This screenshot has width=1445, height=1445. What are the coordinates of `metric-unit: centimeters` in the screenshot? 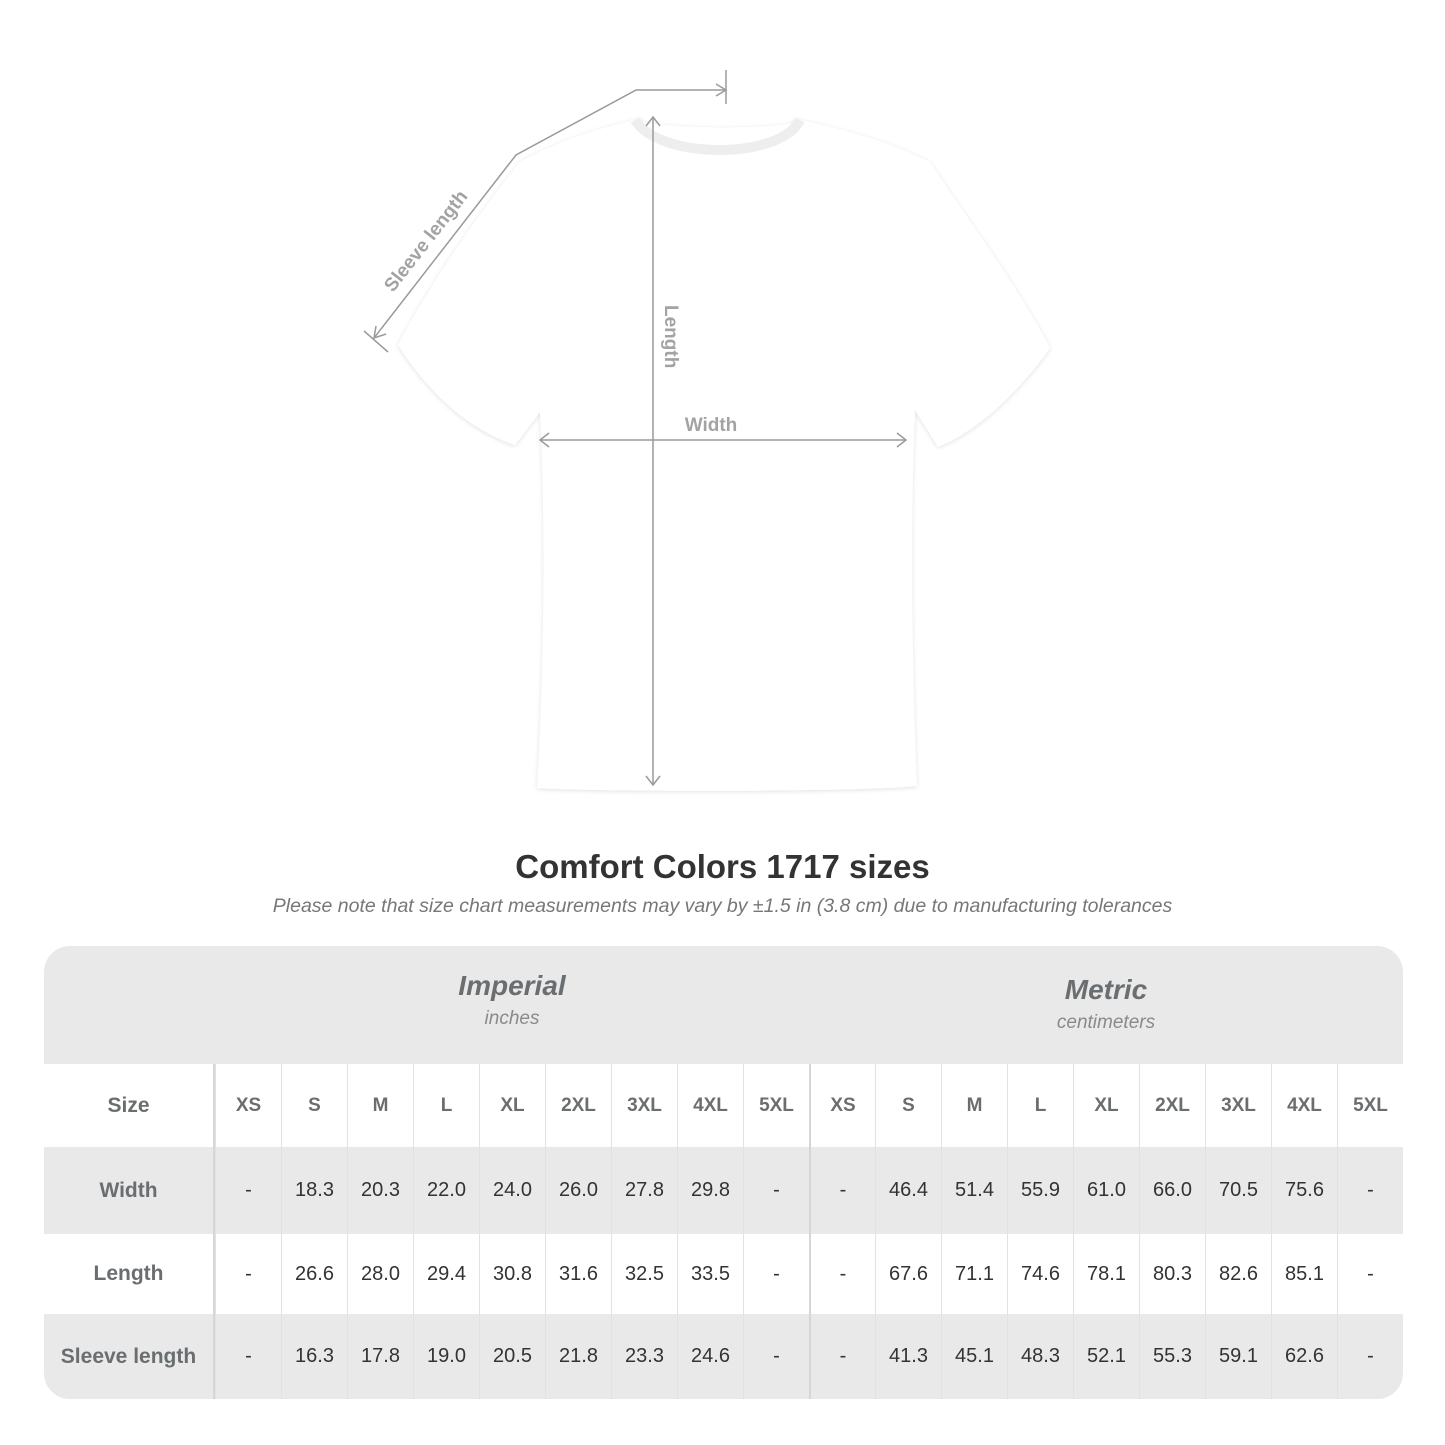 It's located at (1106, 1022).